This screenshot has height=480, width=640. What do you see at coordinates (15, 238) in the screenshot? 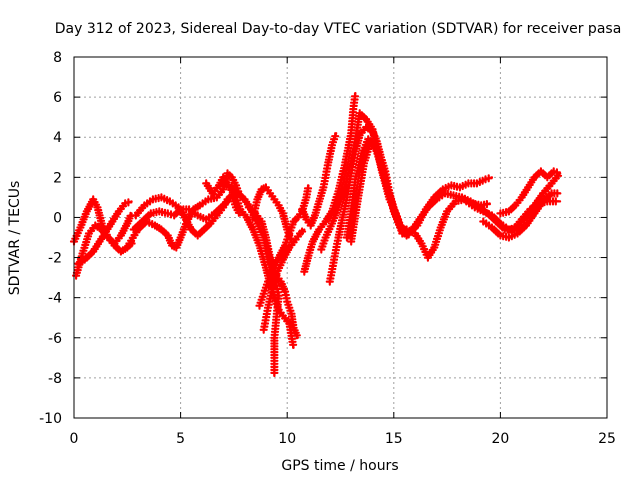
I see `y-axis-label: SDTVAR / TECUs` at bounding box center [15, 238].